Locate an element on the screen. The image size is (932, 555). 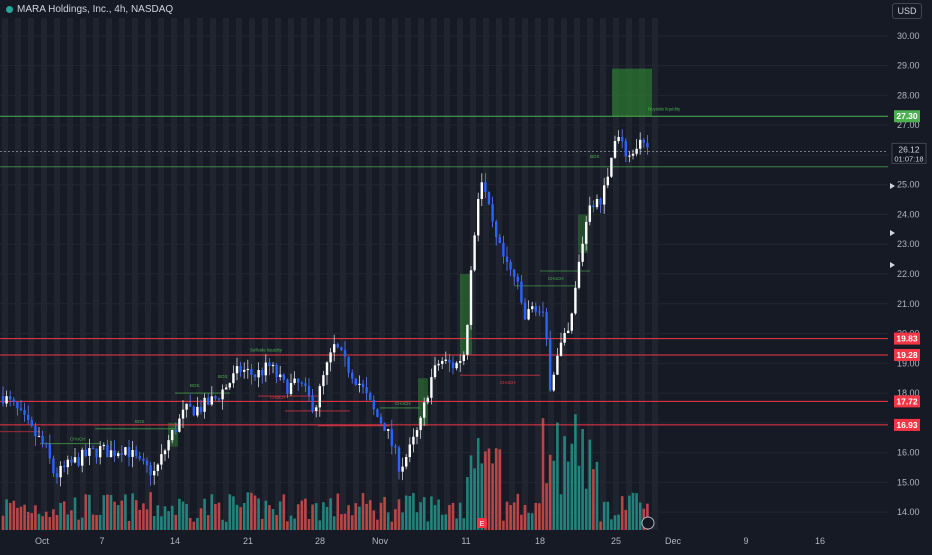
x-tick-label: Nov is located at coordinates (380, 541).